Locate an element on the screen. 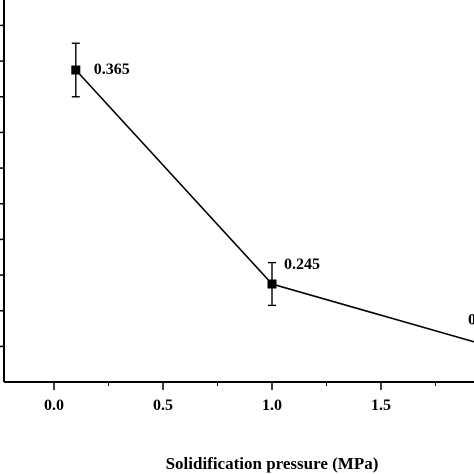  x-tick-label-1: 0.5 is located at coordinates (163, 405).